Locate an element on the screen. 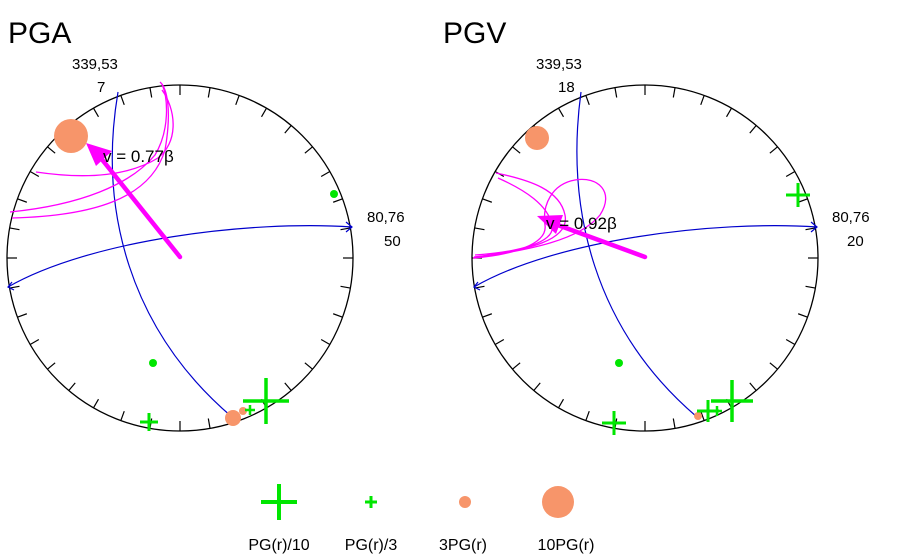  pga-positive-residual-large-plus is located at coordinates (266, 401).